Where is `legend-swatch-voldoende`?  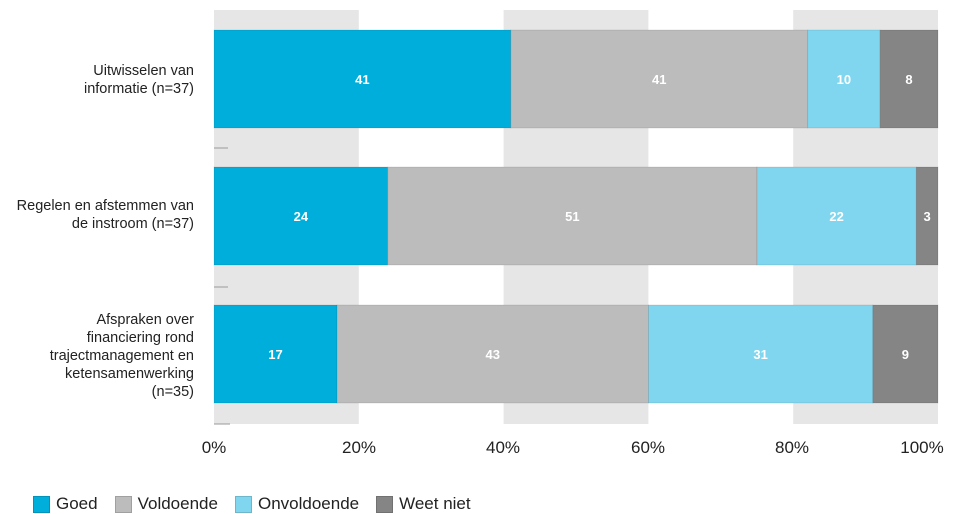
legend-swatch-voldoende is located at coordinates (123, 504).